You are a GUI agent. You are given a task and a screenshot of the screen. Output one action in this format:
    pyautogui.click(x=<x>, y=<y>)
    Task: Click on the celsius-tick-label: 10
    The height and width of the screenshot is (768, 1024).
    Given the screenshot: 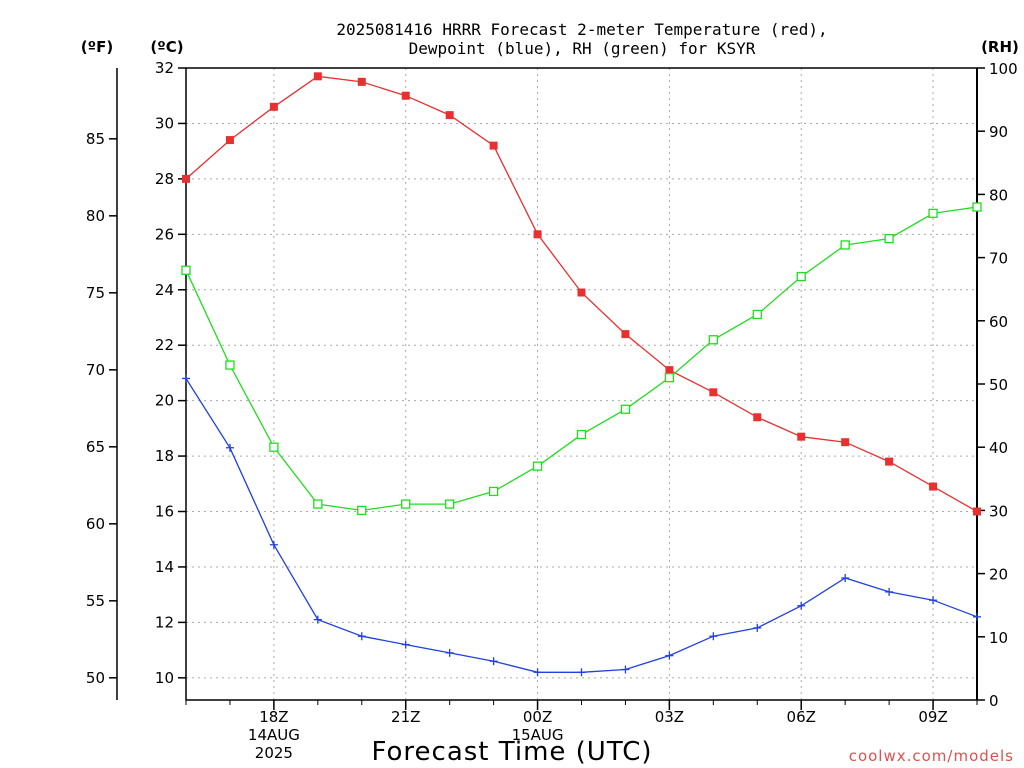 What is the action you would take?
    pyautogui.click(x=164, y=678)
    